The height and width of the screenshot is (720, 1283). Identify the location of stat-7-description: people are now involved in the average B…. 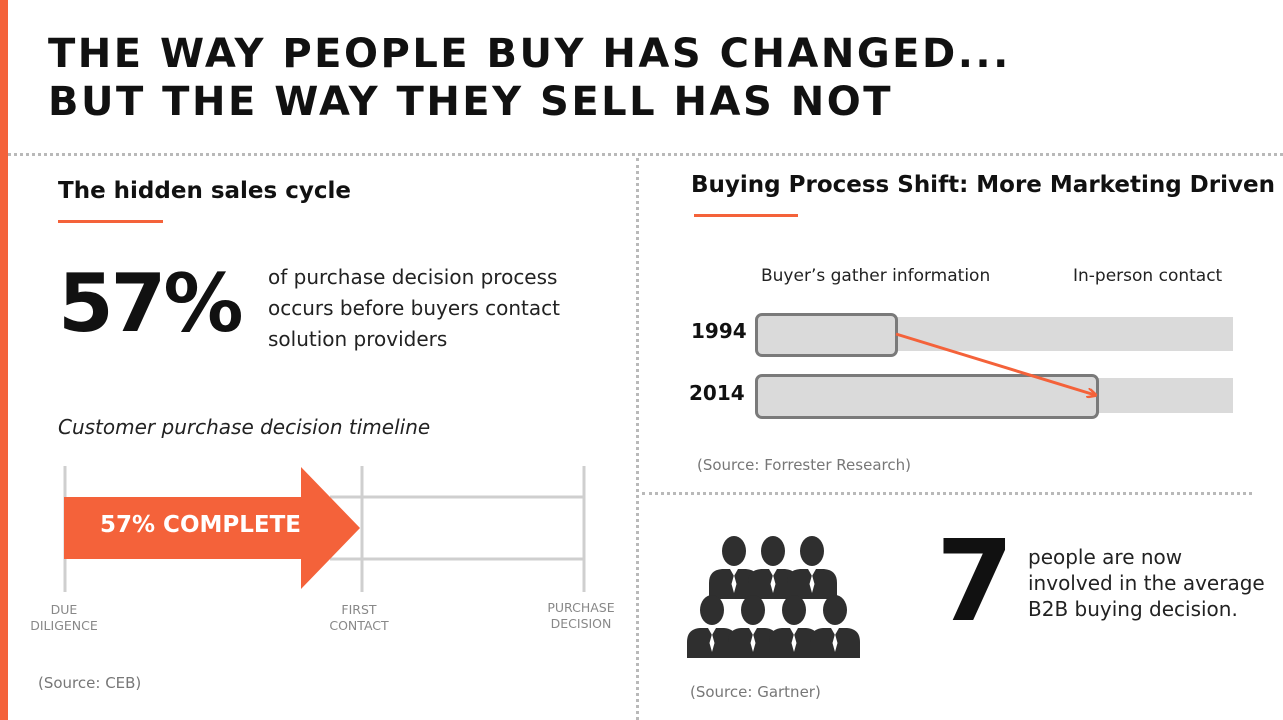
(1146, 583).